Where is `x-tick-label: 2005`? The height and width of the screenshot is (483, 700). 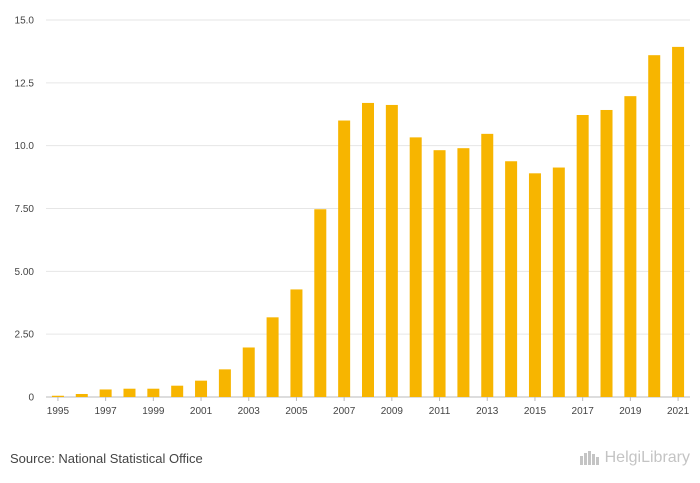 x-tick-label: 2005 is located at coordinates (296, 411).